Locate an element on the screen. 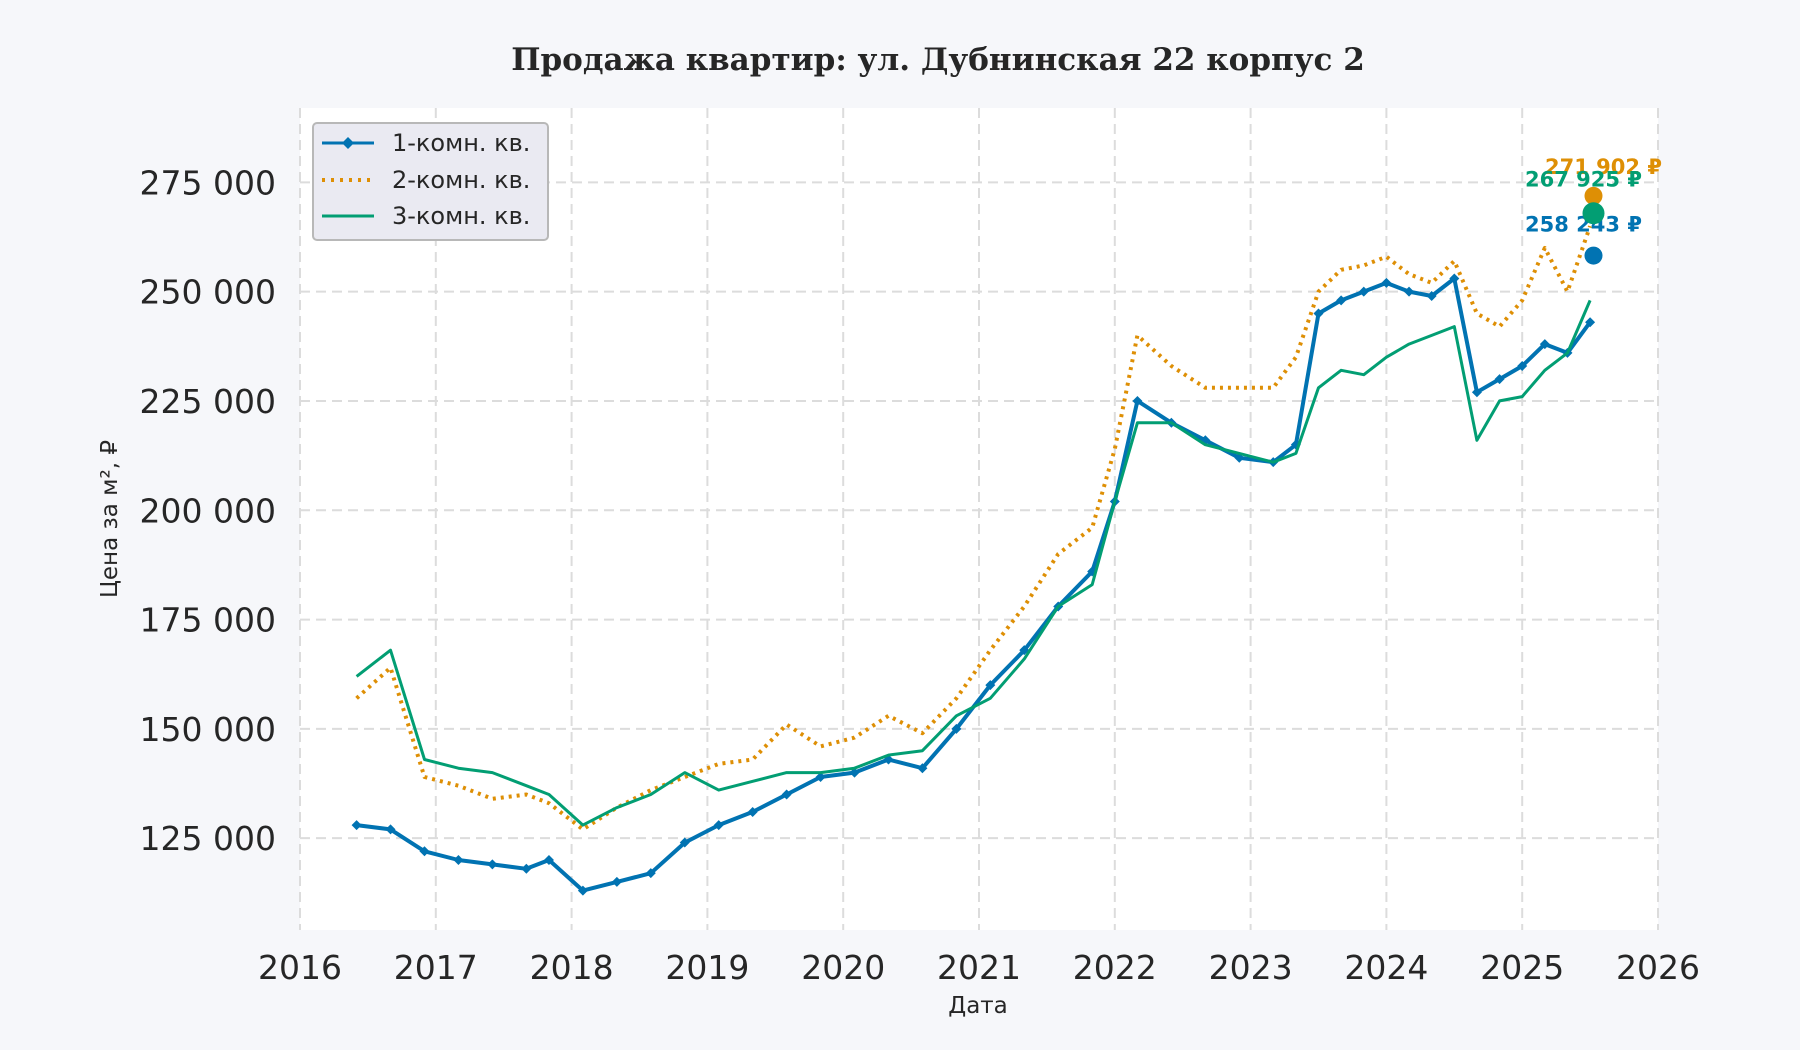  y-tick-label: 125 000 is located at coordinates (208, 838).